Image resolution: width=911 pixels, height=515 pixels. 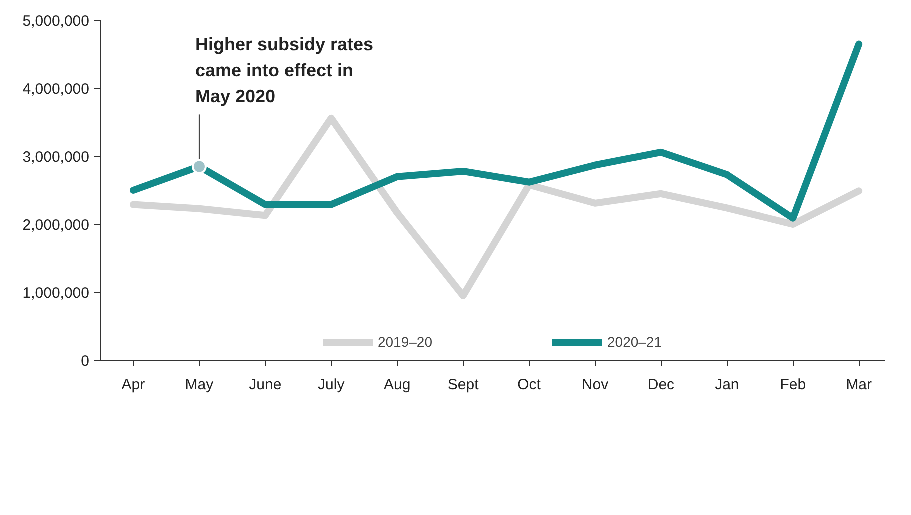 I want to click on x-tick-label: Mar, so click(x=859, y=385).